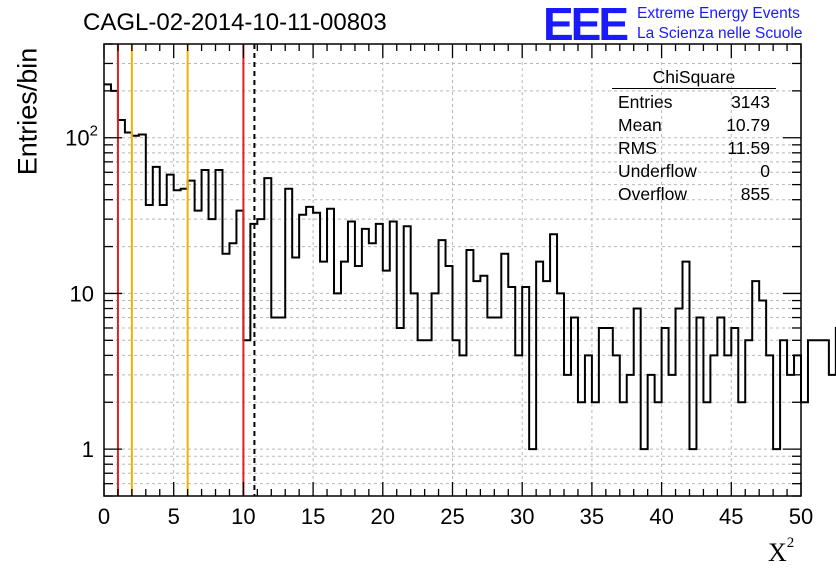  I want to click on stats-row-rms: RMS 11.59, so click(694, 148).